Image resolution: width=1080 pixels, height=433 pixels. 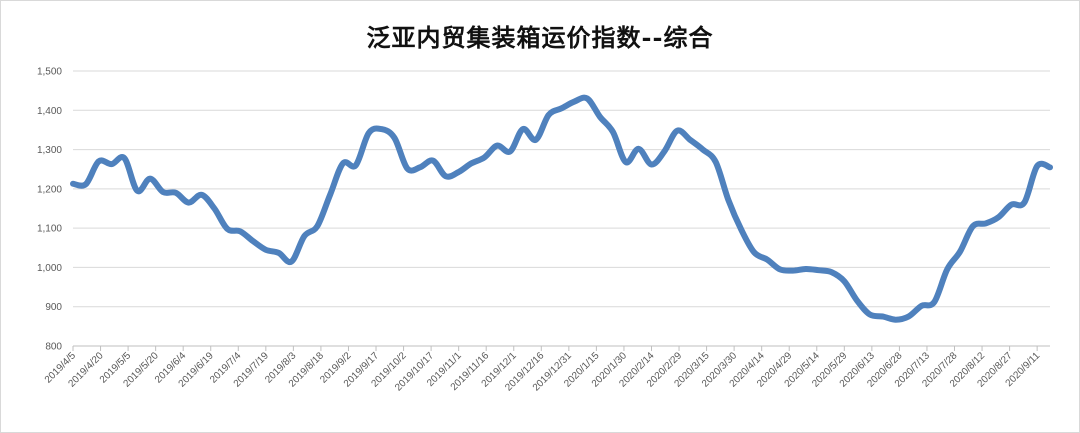 I want to click on y-tick-label: 1,000, so click(x=49, y=268).